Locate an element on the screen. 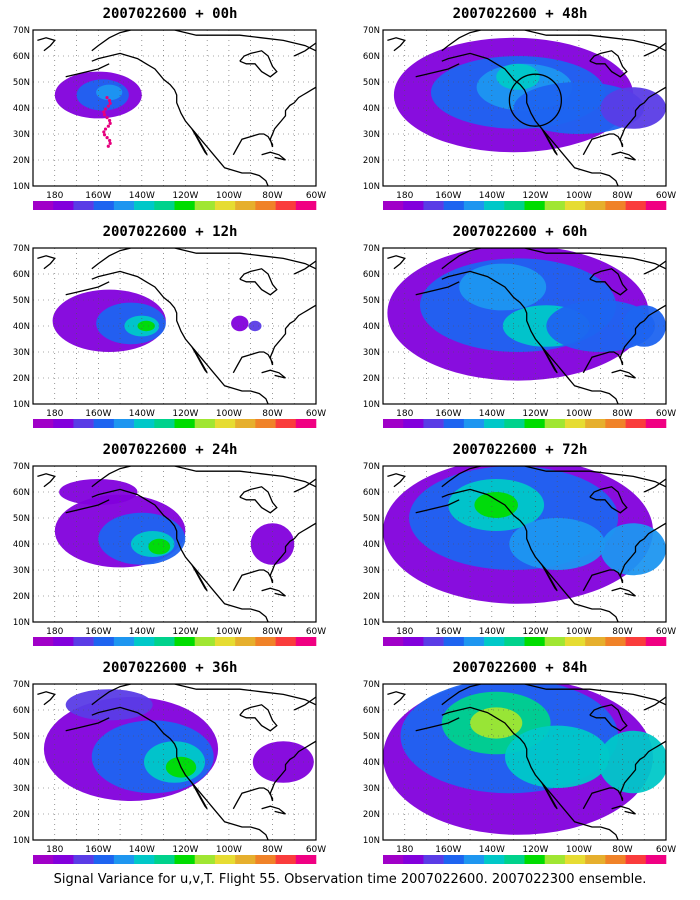 This screenshot has height=900, width=700. lat-label: 60N is located at coordinates (21, 275).